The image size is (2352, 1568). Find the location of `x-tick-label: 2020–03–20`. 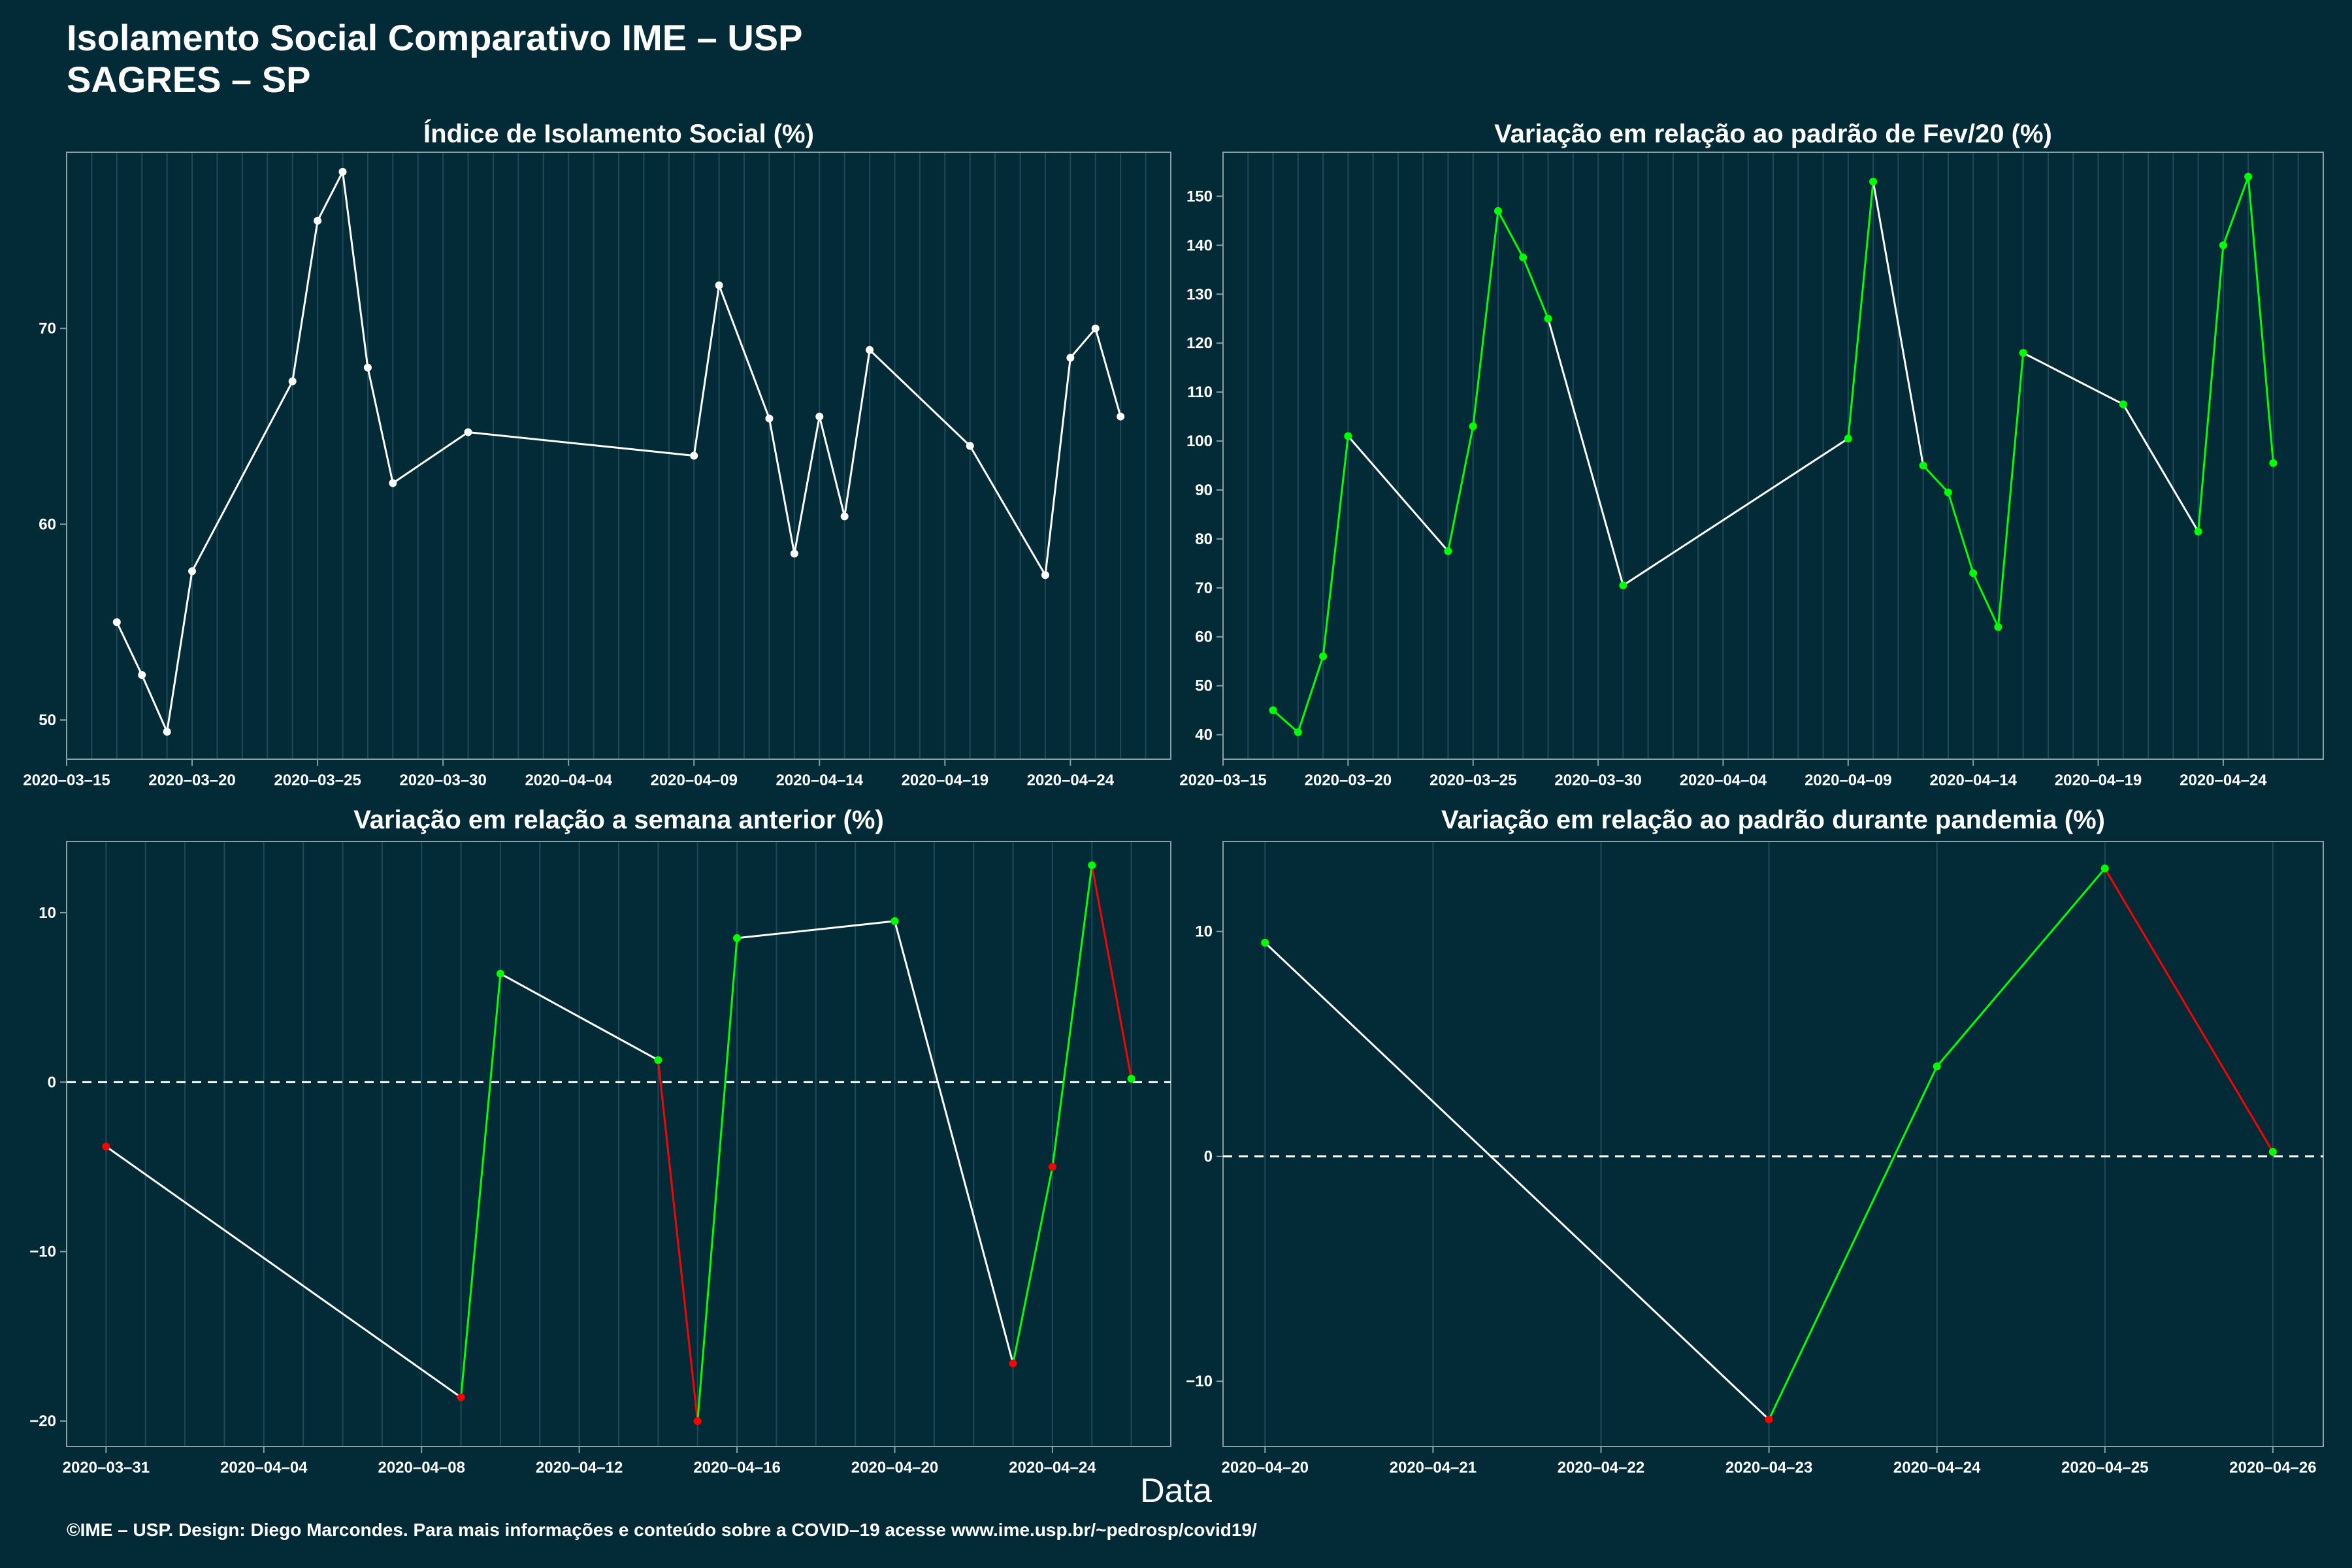

x-tick-label: 2020–03–20 is located at coordinates (1348, 780).